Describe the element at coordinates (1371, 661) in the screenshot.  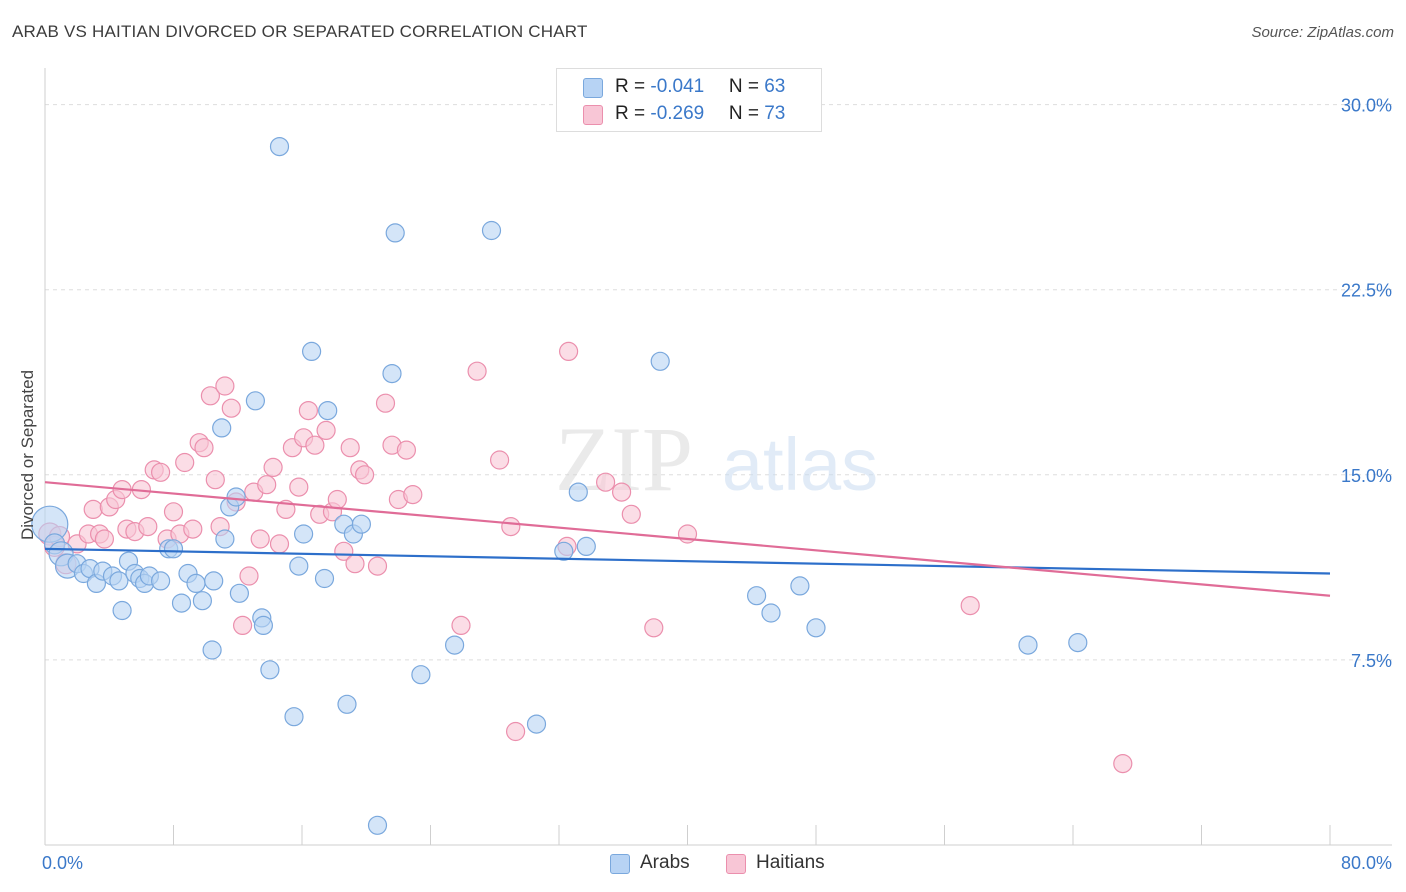
I see `y-tick-label: 7.5%` at that location.